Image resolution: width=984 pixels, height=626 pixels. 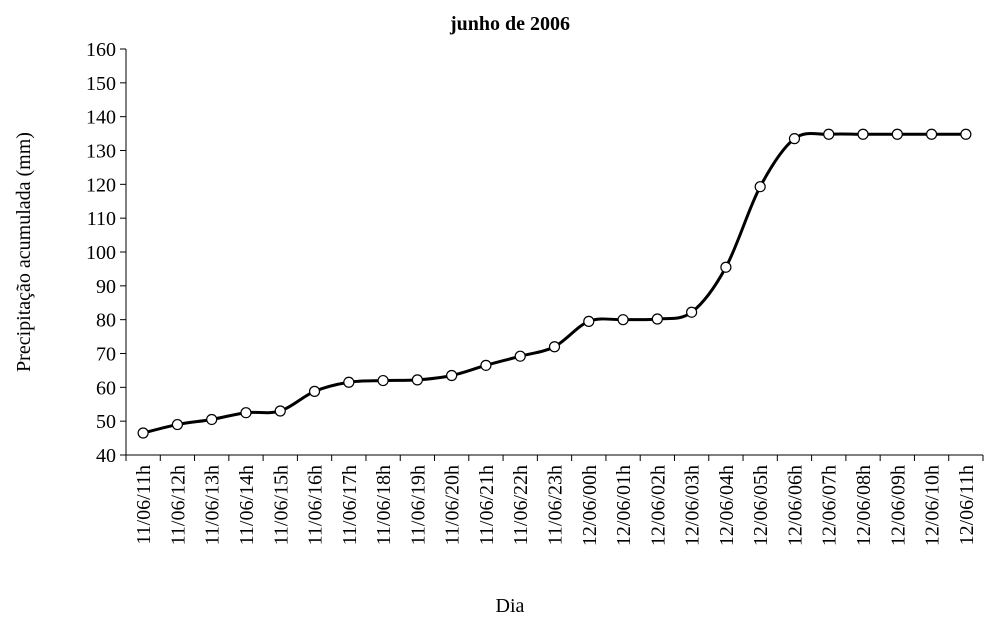 I want to click on x-tick-label: 12/06/05h, so click(x=761, y=505).